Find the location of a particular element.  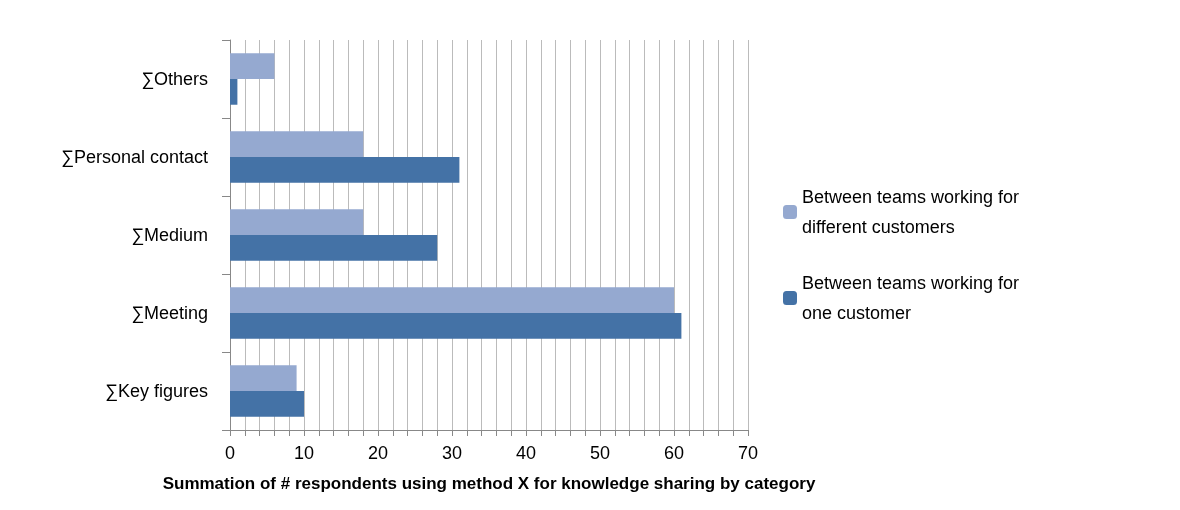

x-tick-label: 70 is located at coordinates (748, 453).